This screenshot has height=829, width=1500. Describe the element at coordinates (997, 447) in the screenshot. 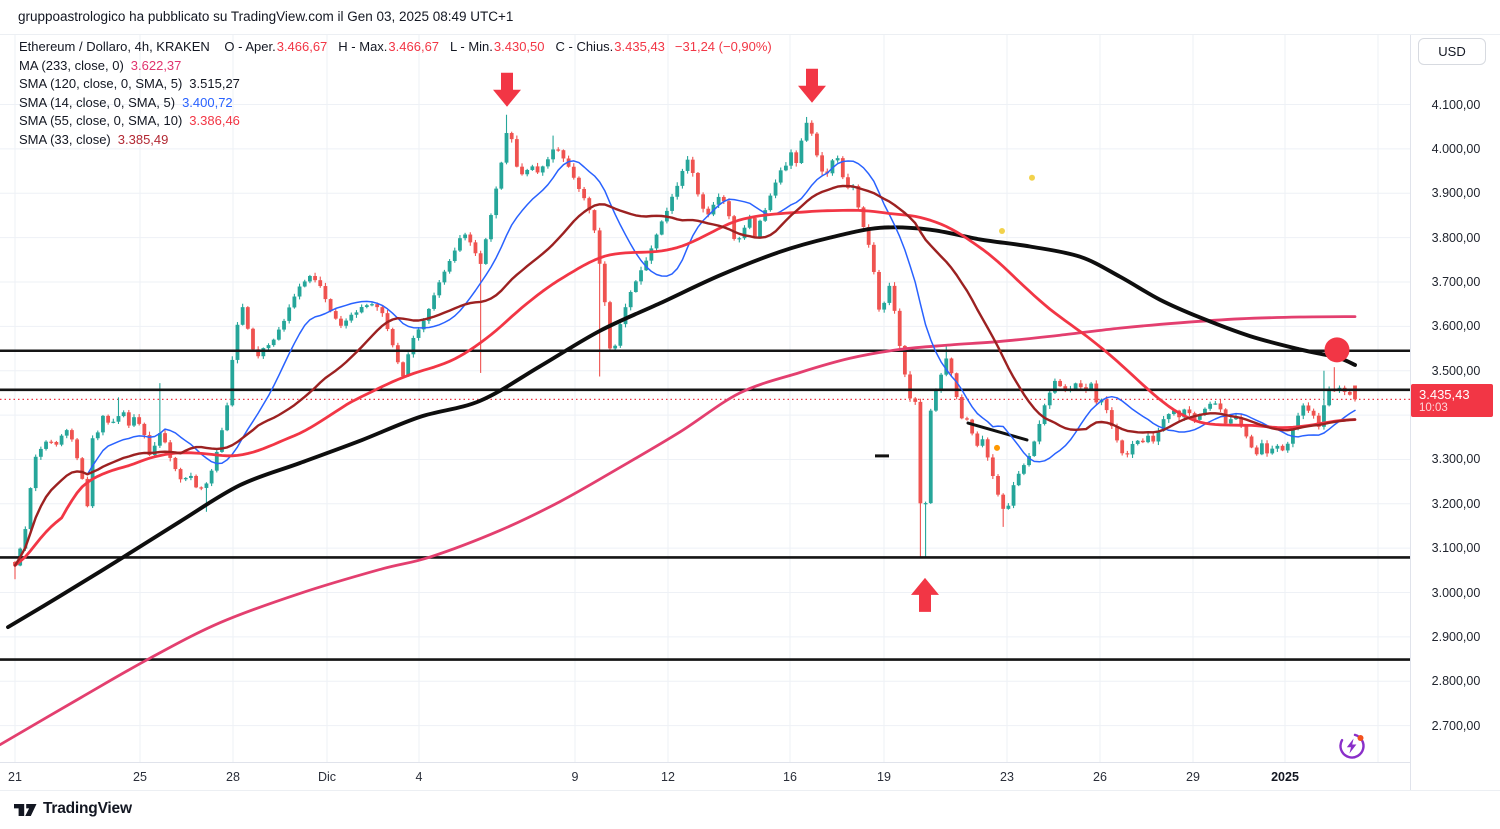

I see `orange-dot` at that location.